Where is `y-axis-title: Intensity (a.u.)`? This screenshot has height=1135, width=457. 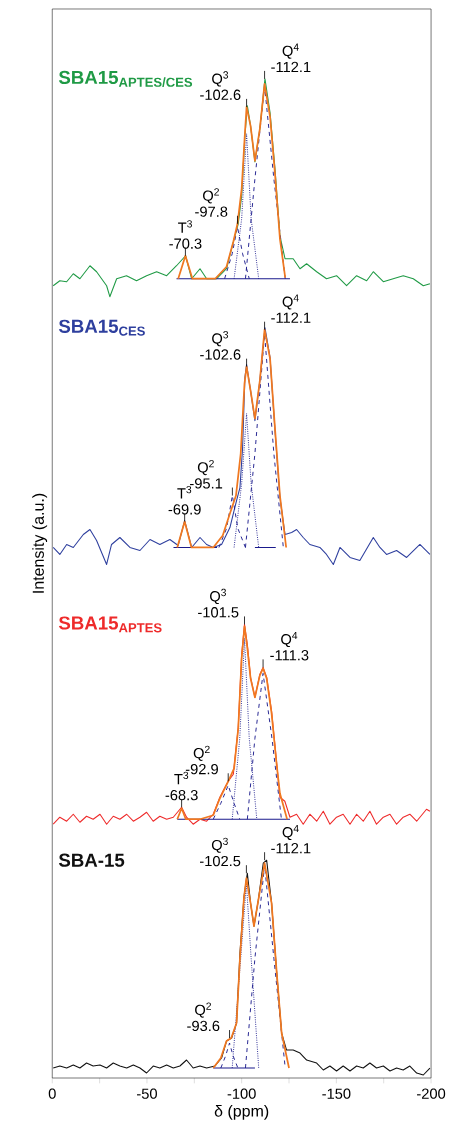
y-axis-title: Intensity (a.u.) is located at coordinates (40, 543).